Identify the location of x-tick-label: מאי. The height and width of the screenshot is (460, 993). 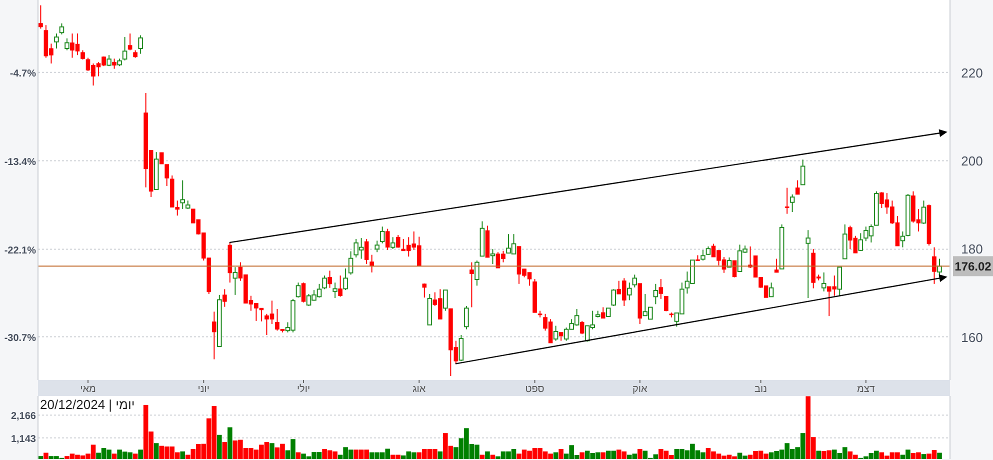
(88, 389).